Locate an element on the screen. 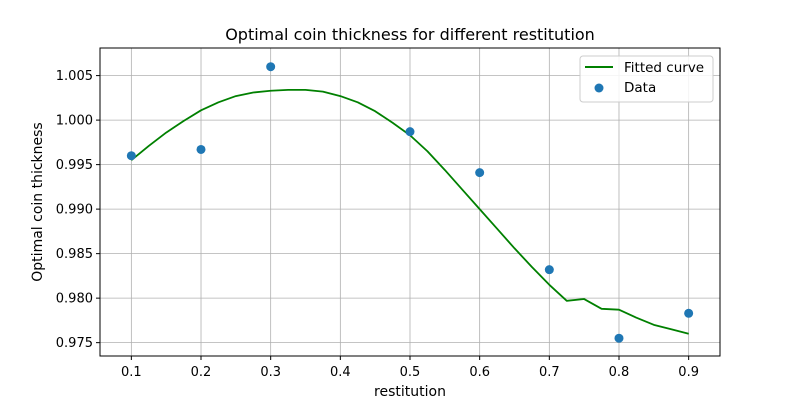 This screenshot has width=800, height=400. x-tick-label: 0.9 is located at coordinates (688, 372).